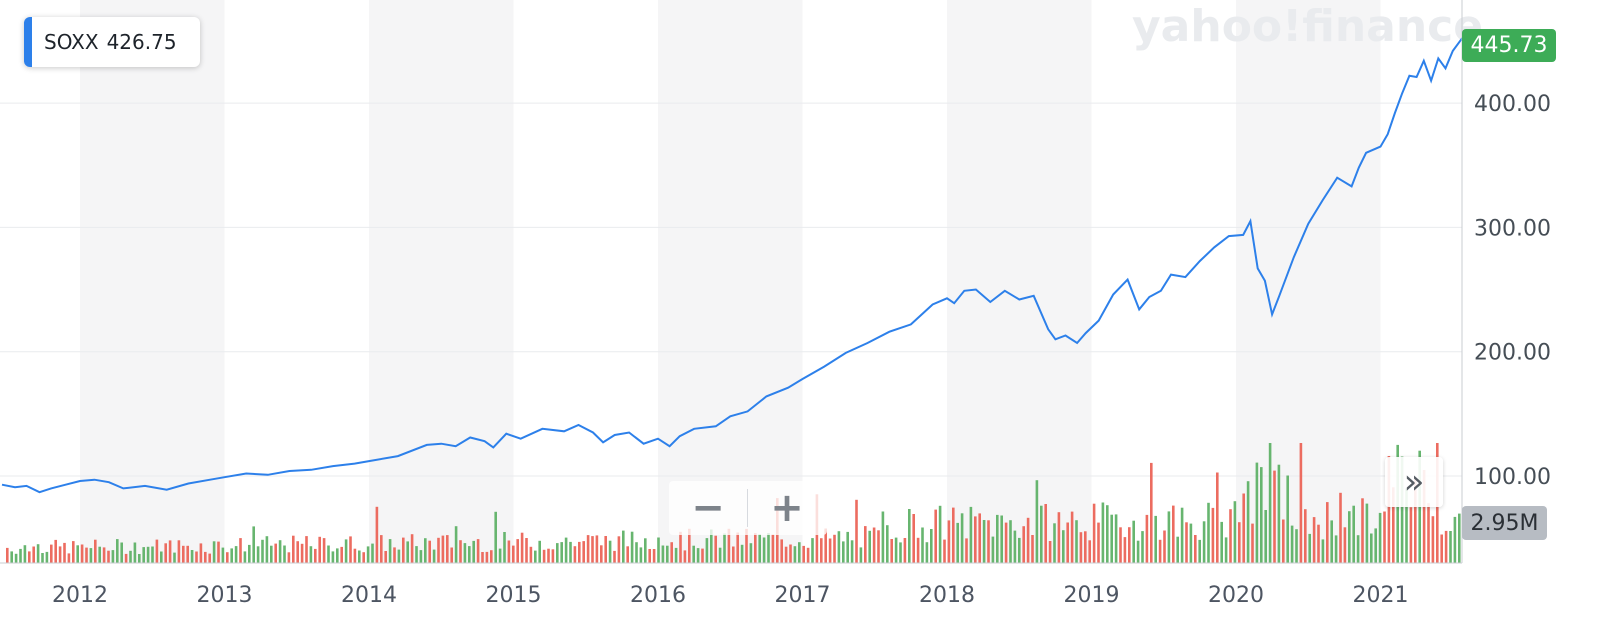 The height and width of the screenshot is (632, 1600). Describe the element at coordinates (1019, 281) in the screenshot. I see `year-band-2018` at that location.